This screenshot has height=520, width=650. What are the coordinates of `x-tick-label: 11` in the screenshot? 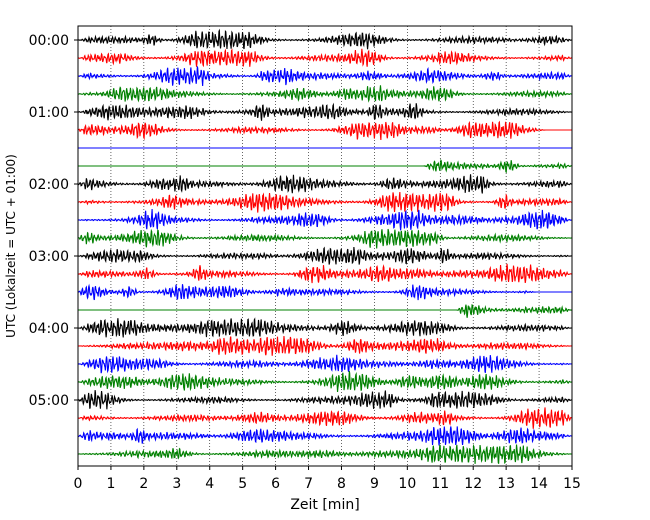 It's located at (440, 484).